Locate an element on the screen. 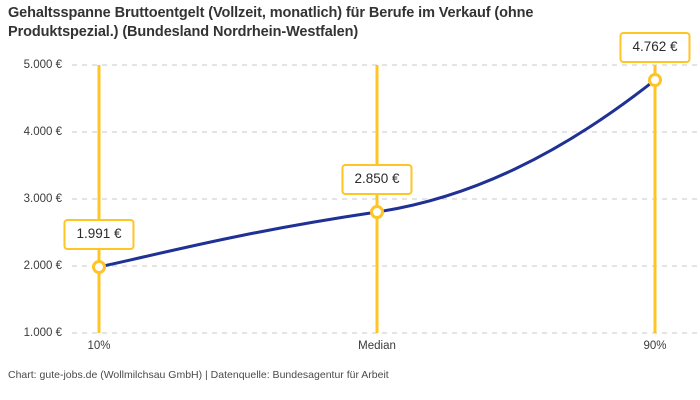 Image resolution: width=700 pixels, height=400 pixels. y-axis: 5.000 € 4.000 € 3.000 € 2.000 € 1.000 € is located at coordinates (31, 200).